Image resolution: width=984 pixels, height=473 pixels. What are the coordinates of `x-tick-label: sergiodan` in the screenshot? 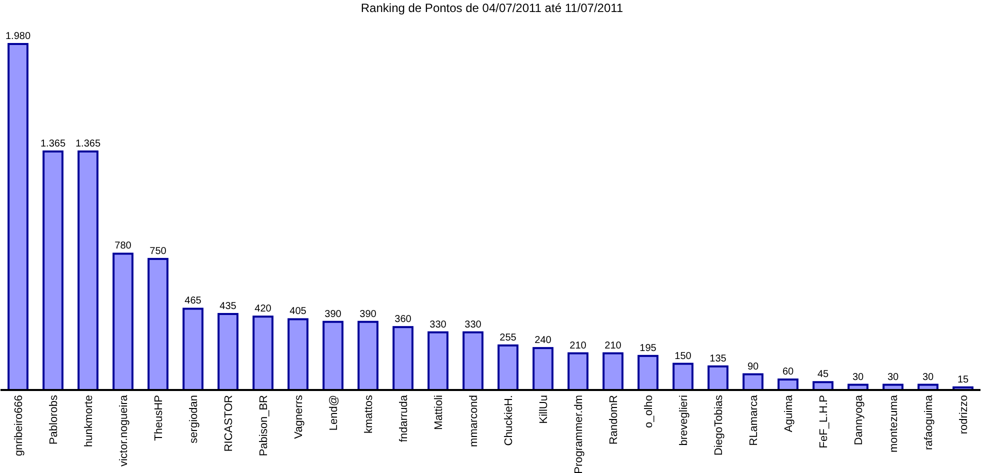 It's located at (194, 419).